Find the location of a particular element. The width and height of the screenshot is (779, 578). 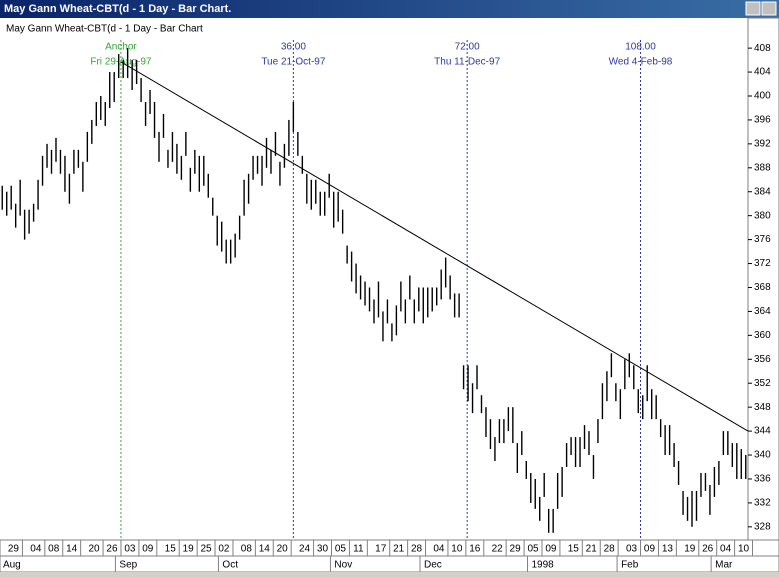

y-tick-label: 344 is located at coordinates (762, 431).